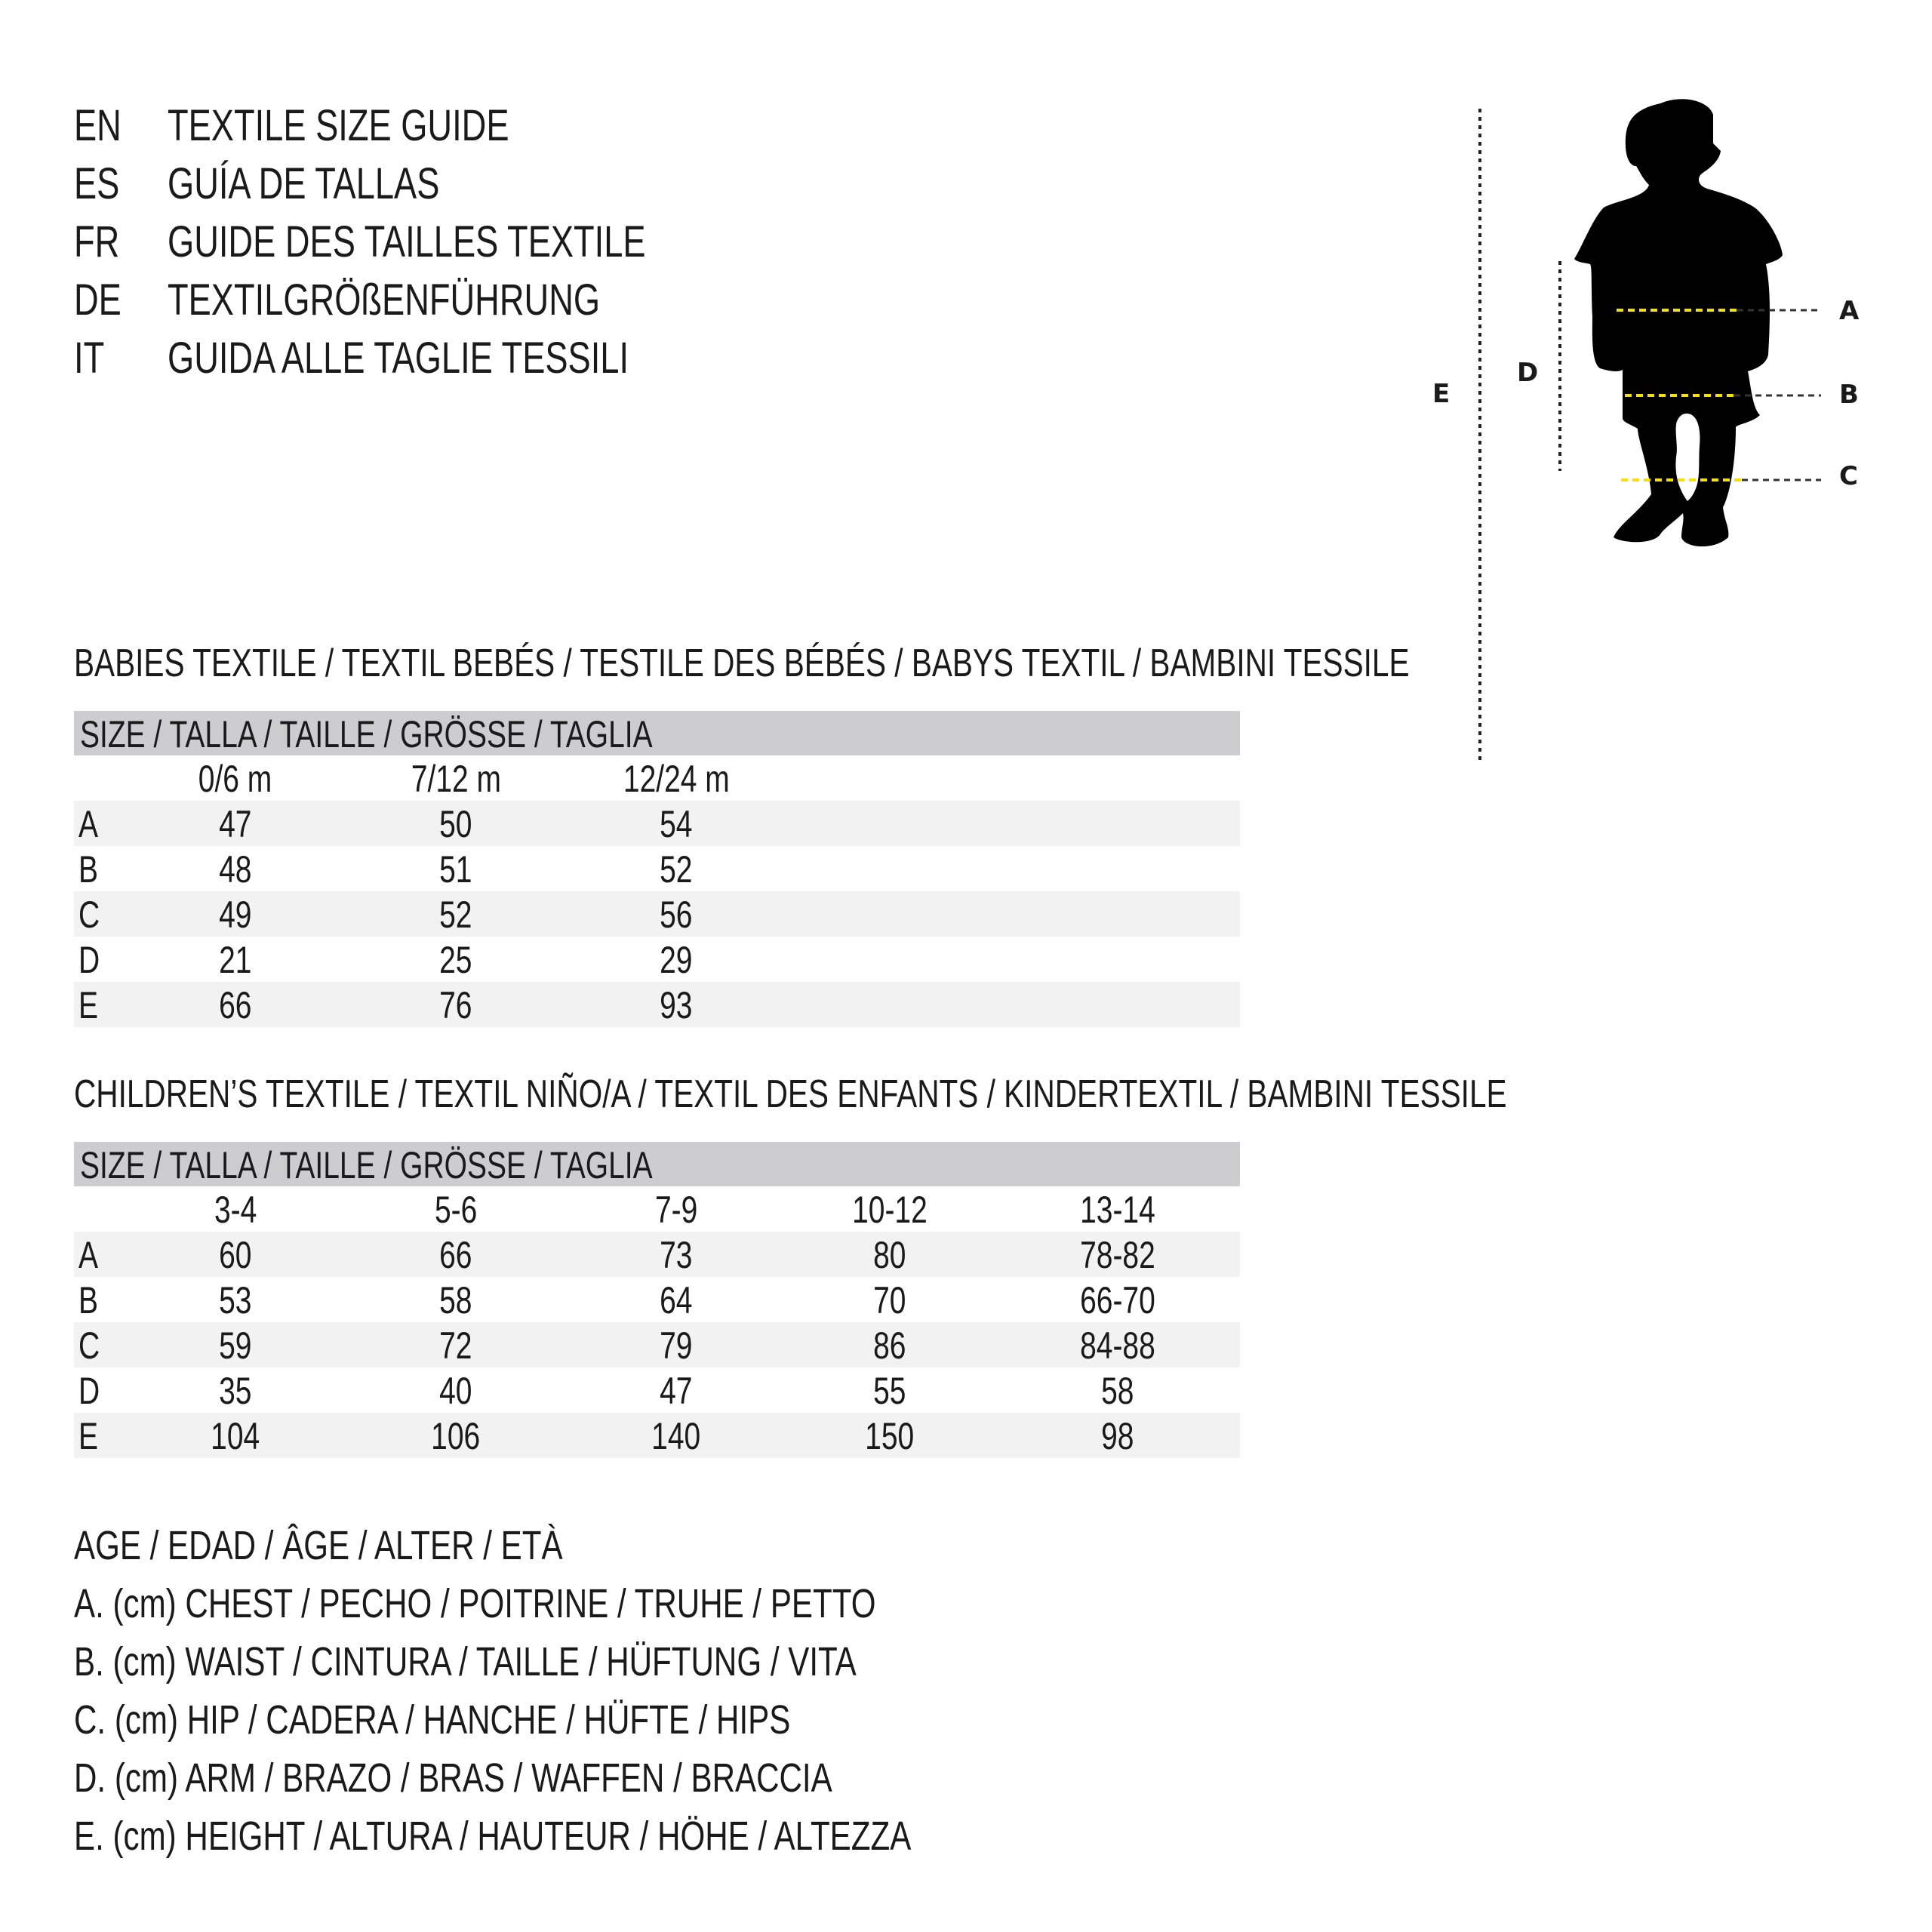  I want to click on table-cell: 60, so click(235, 1255).